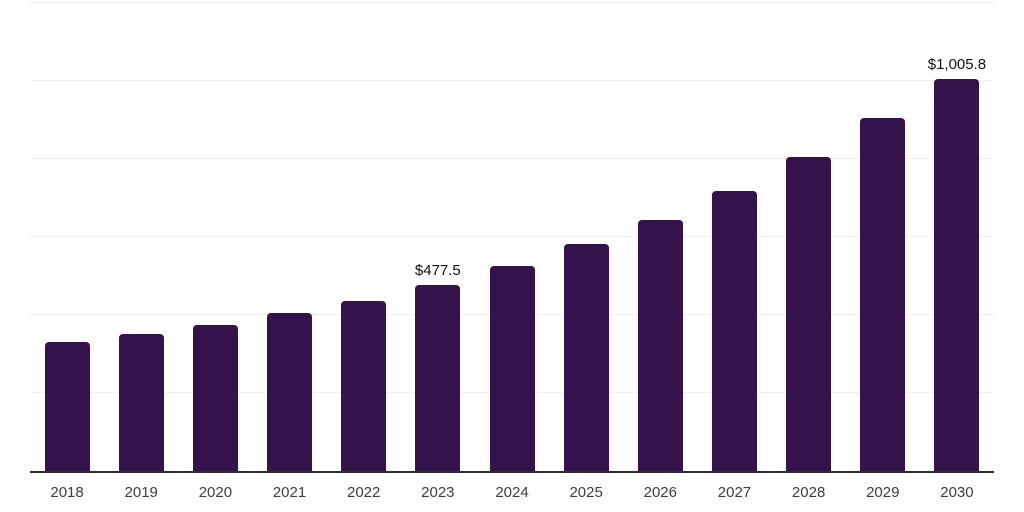 This screenshot has width=1024, height=512. What do you see at coordinates (512, 472) in the screenshot?
I see `x-axis-line` at bounding box center [512, 472].